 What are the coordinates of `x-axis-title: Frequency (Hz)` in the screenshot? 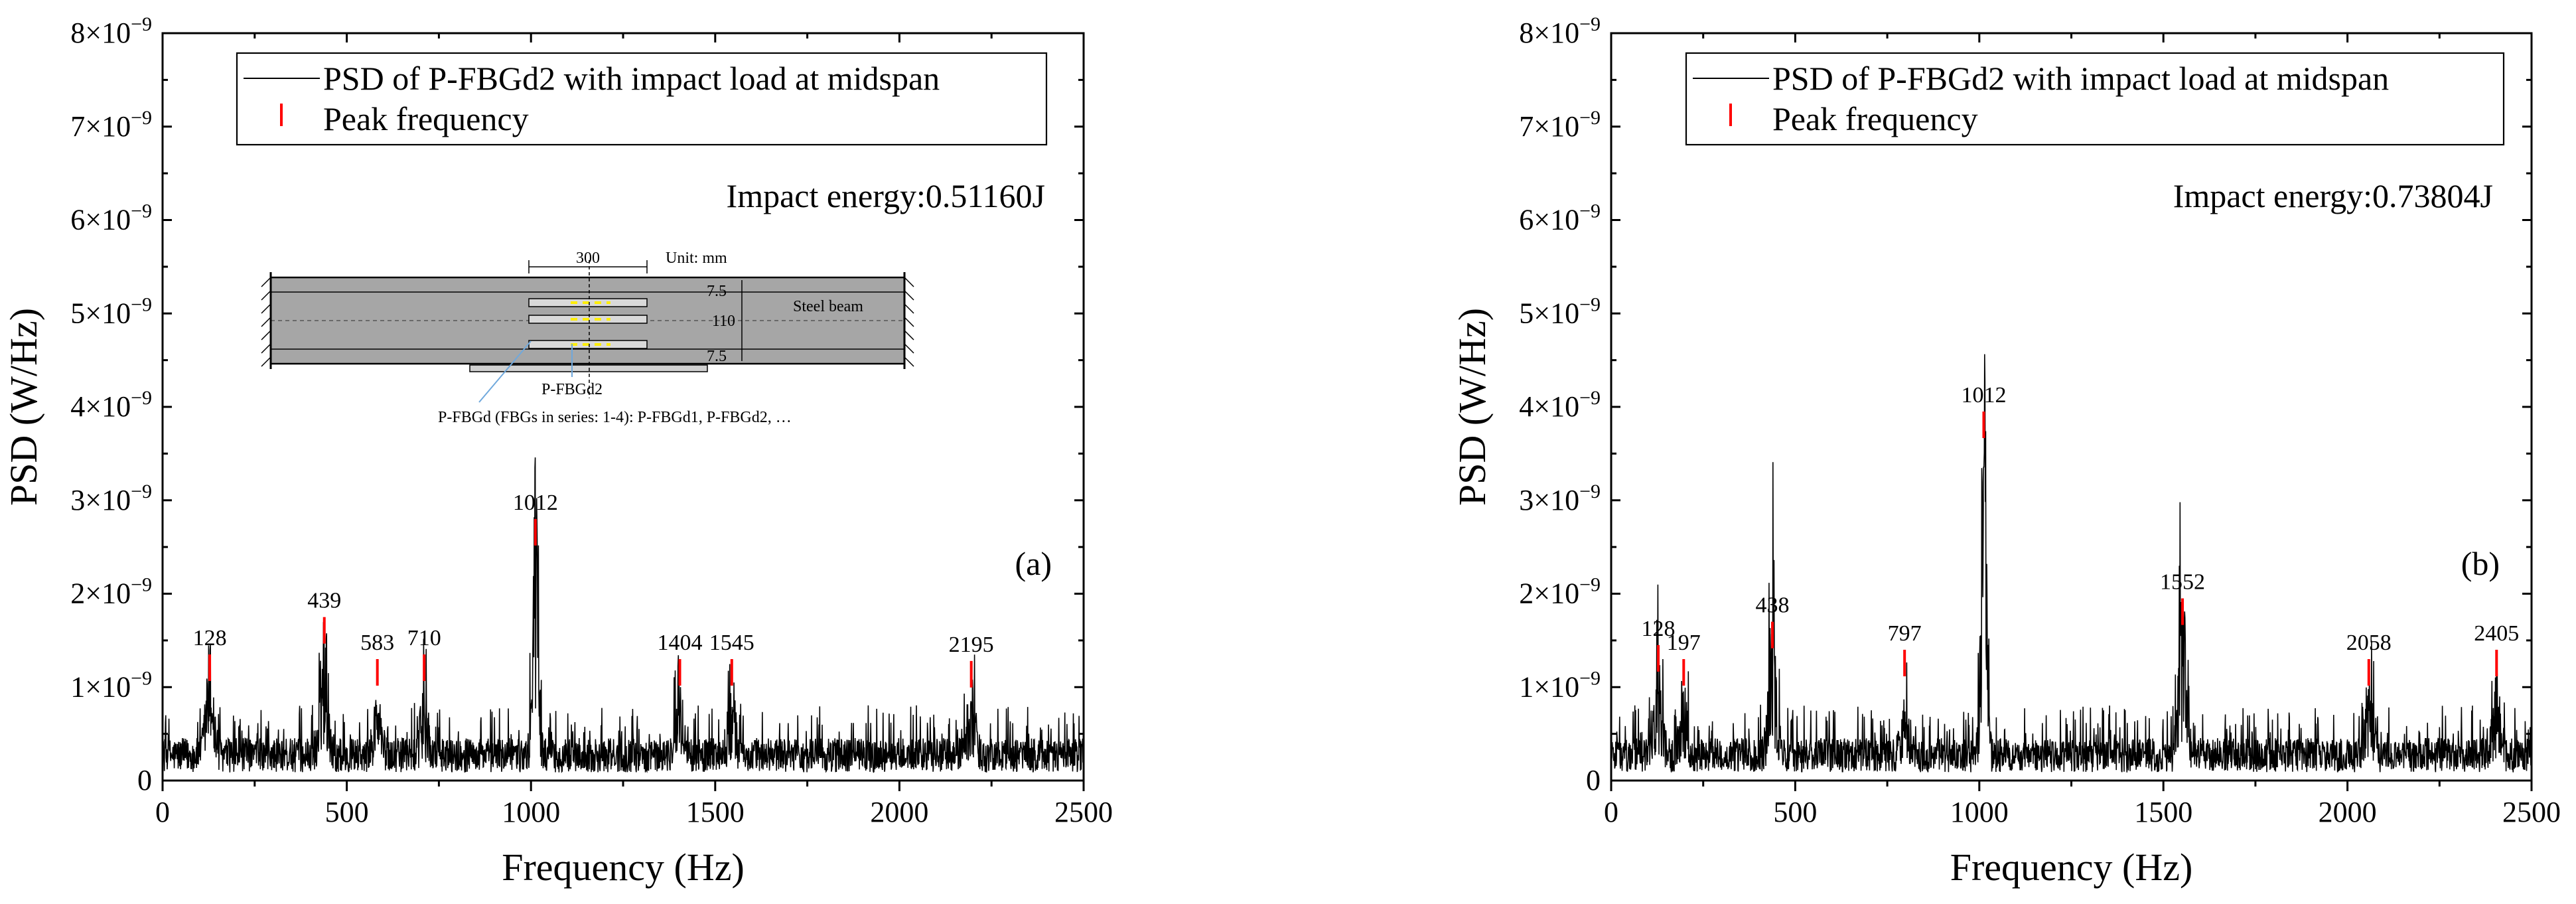 It's located at (2072, 868).